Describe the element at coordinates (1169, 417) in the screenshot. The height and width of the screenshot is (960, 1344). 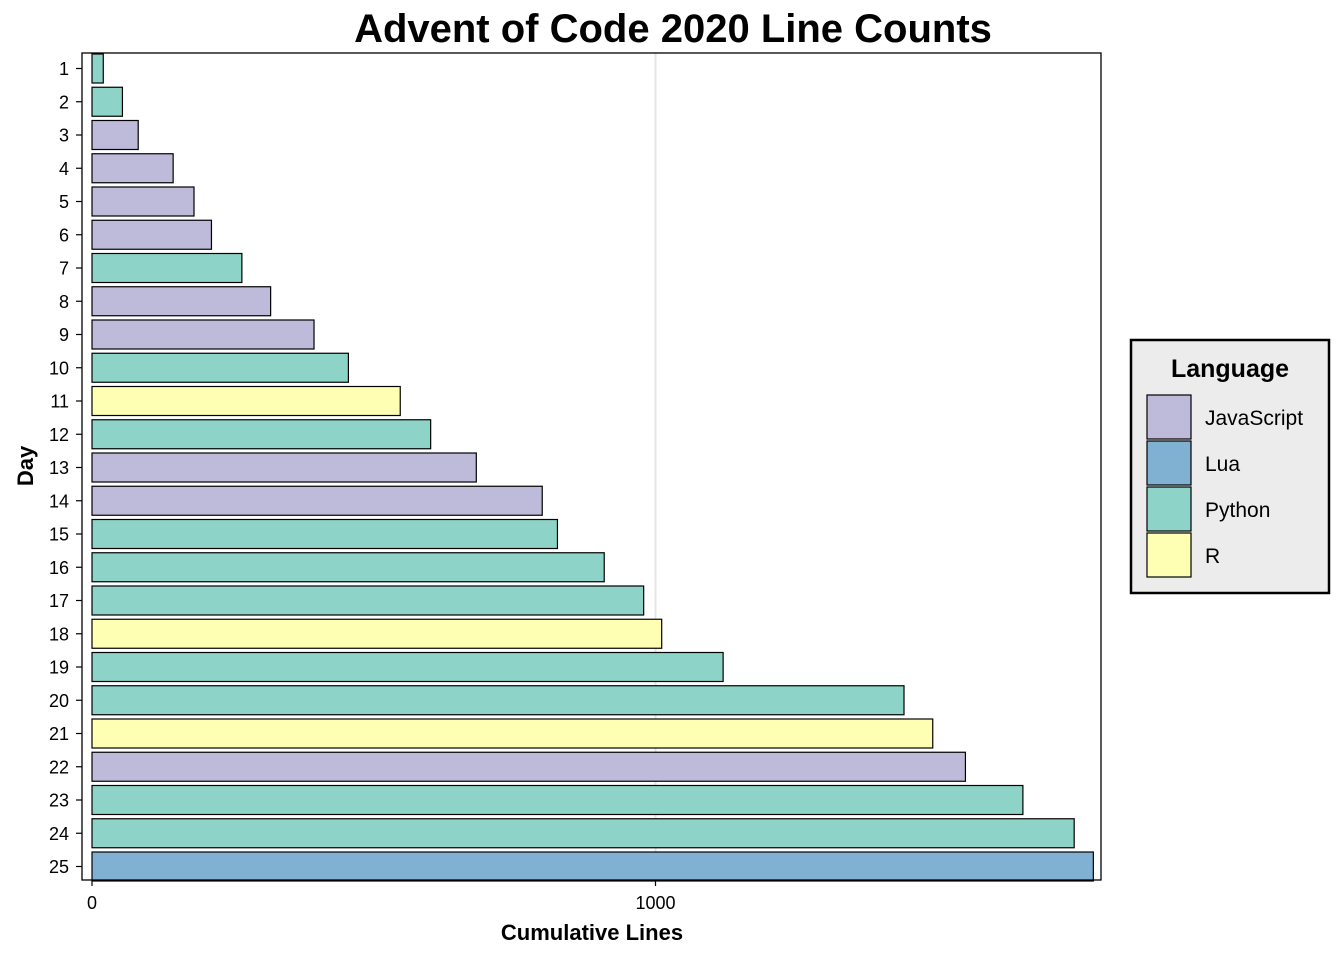
I see `legend-swatch-javascript` at that location.